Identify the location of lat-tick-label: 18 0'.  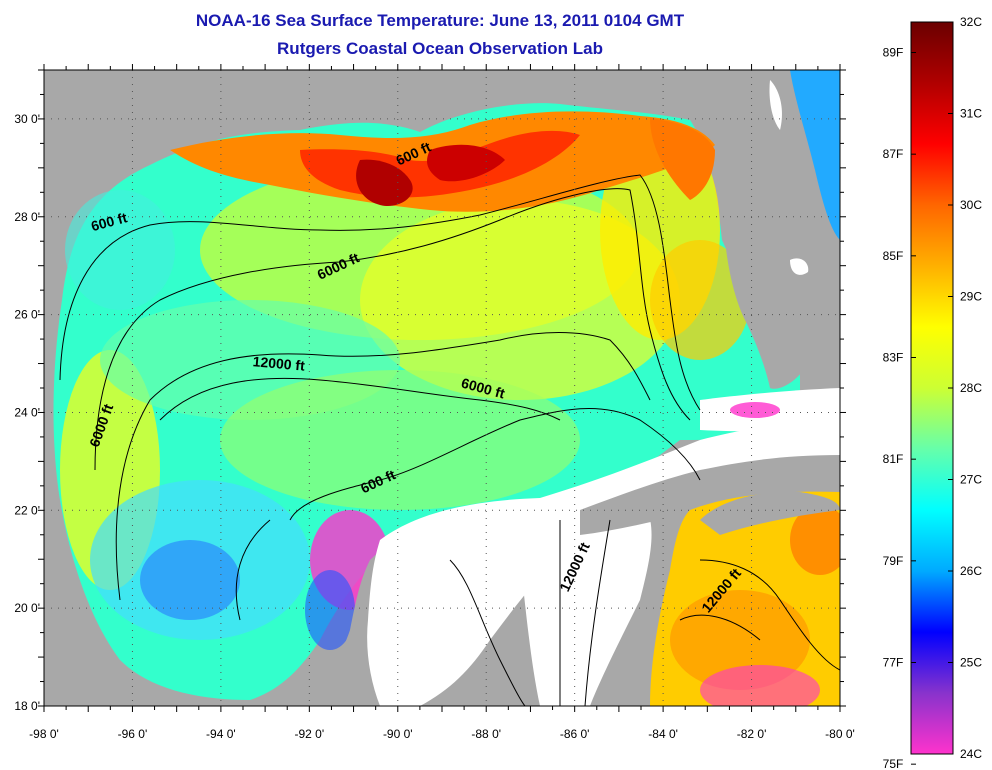
(27, 706).